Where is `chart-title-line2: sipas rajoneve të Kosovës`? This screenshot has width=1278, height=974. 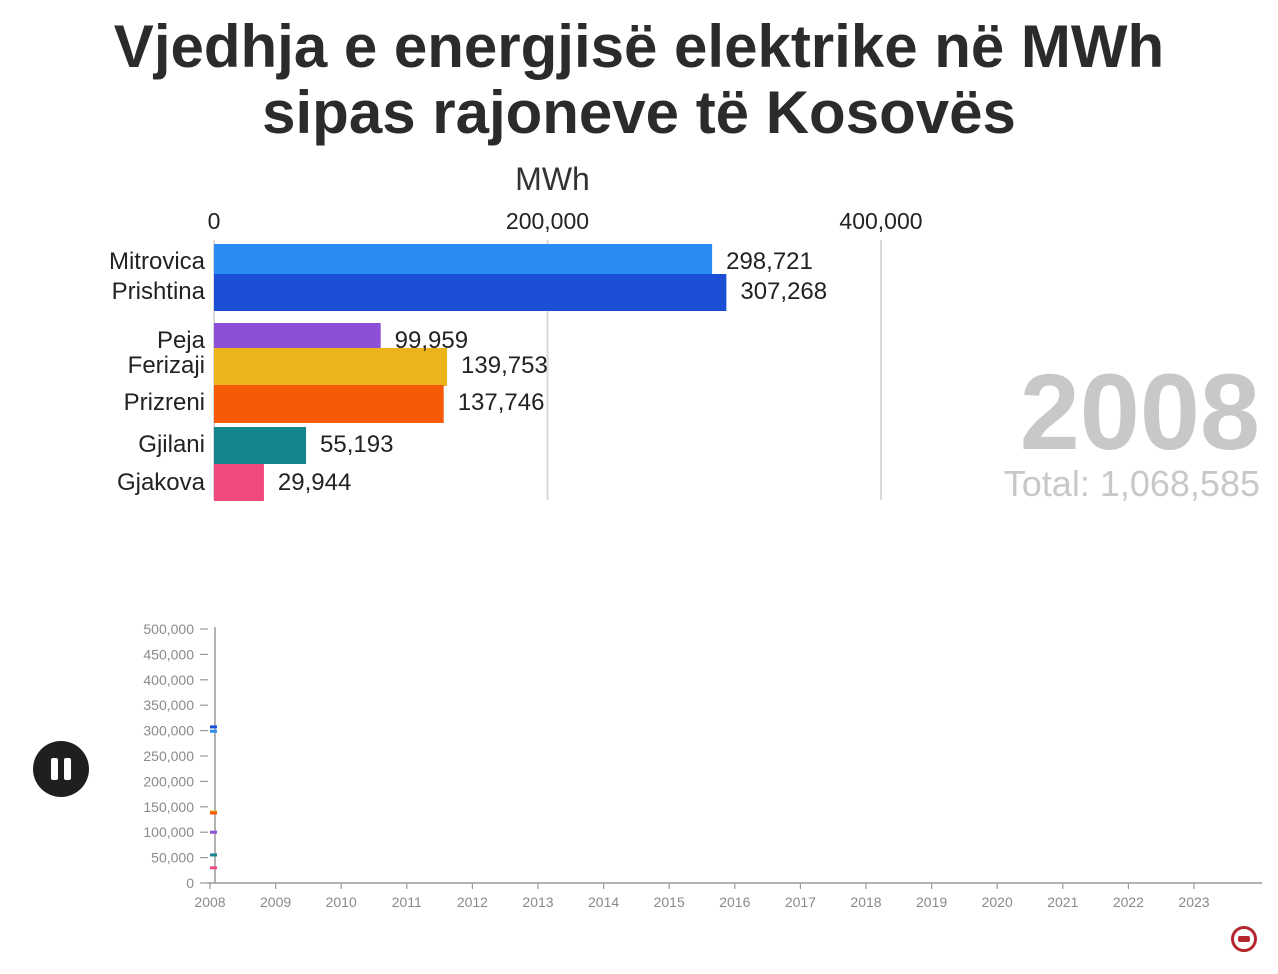
chart-title-line2: sipas rajoneve të Kosovës is located at coordinates (639, 112).